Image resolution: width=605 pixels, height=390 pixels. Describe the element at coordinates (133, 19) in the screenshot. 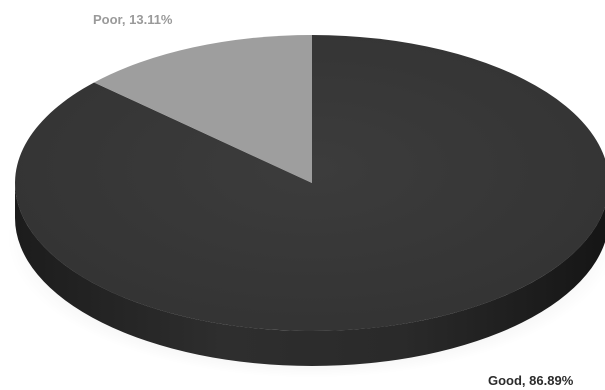

I see `slice-label-poor: Poor, 13.11%` at that location.